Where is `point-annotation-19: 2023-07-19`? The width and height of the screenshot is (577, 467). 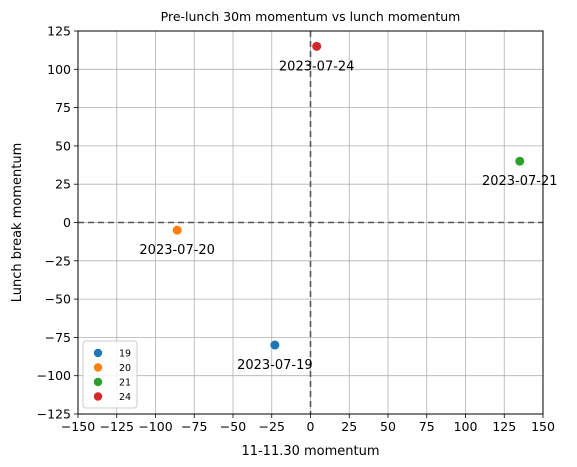
point-annotation-19: 2023-07-19 is located at coordinates (275, 365).